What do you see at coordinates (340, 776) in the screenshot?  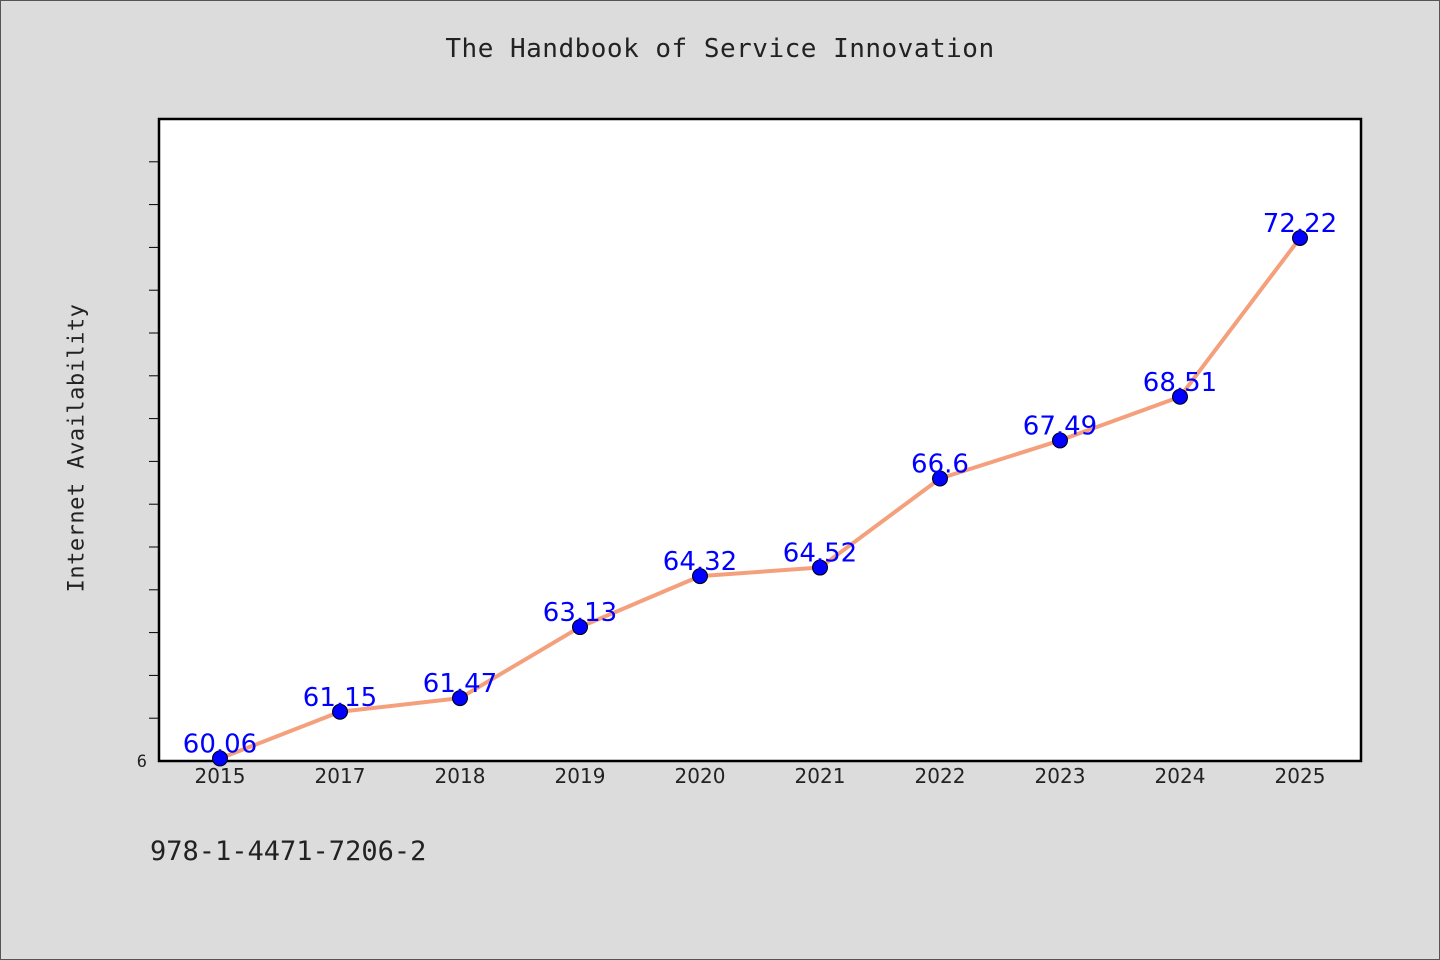 I see `x-tick-label: 2017` at bounding box center [340, 776].